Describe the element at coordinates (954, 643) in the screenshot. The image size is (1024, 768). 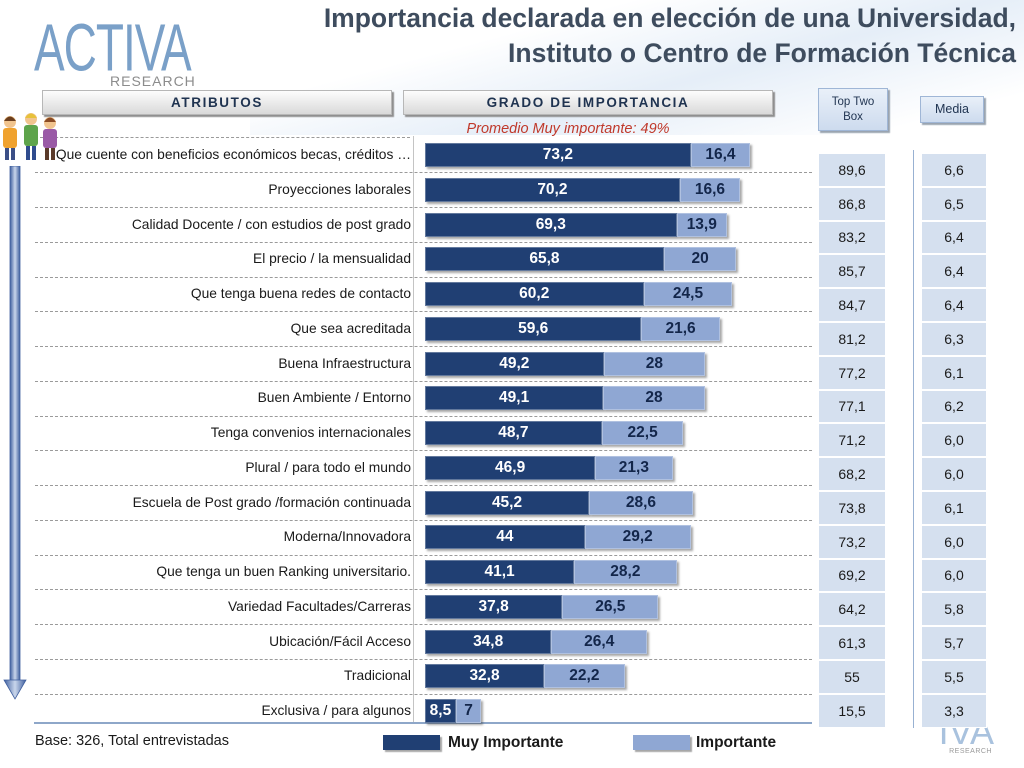
I see `media-cell: 5,7` at that location.